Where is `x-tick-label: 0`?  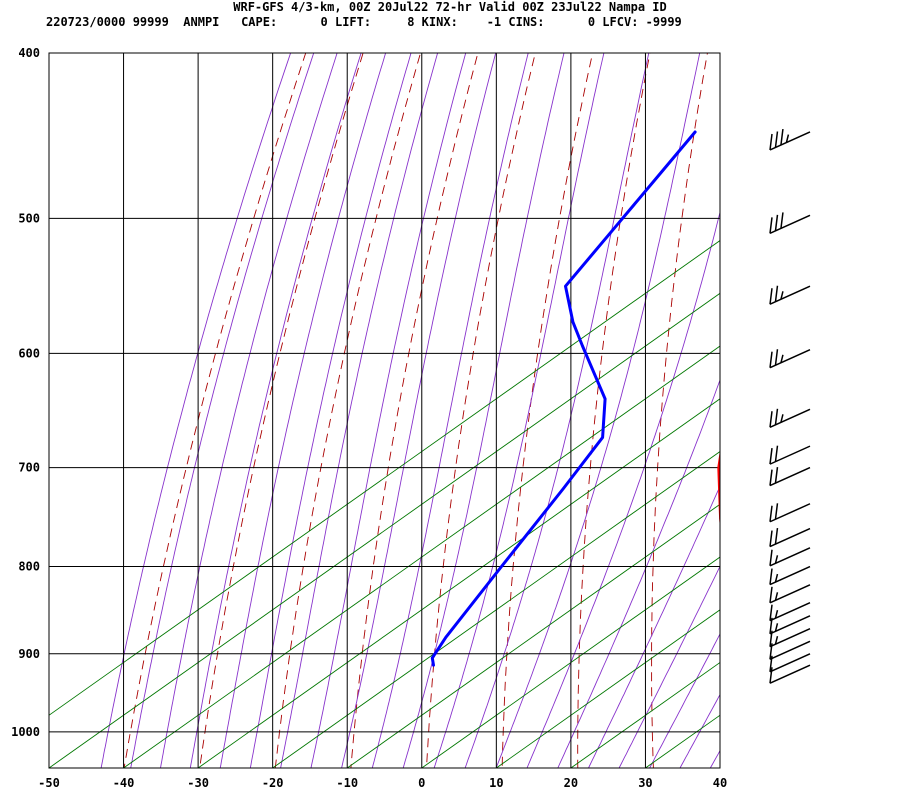 x-tick-label: 0 is located at coordinates (421, 783).